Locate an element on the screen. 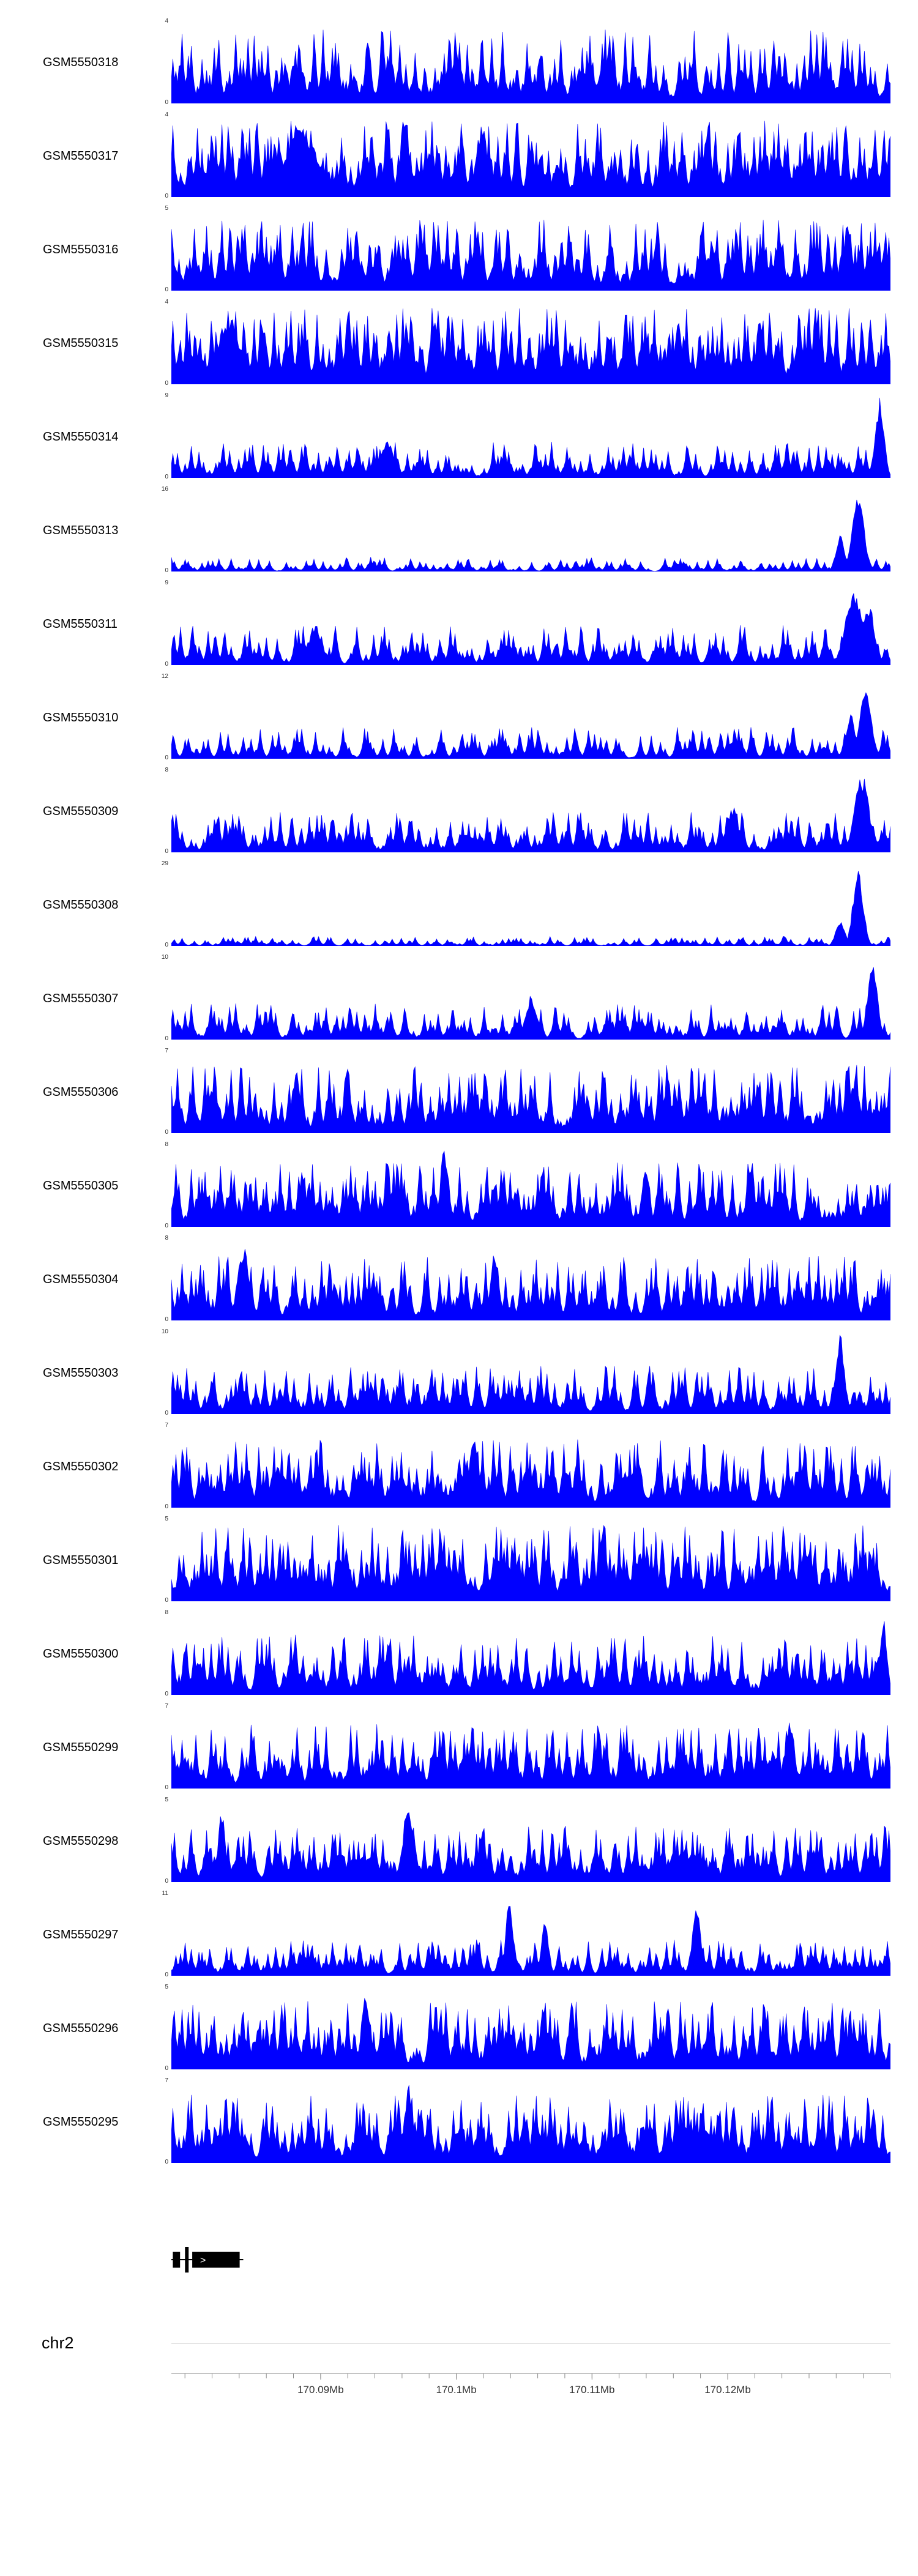  track-y-axis: 29 0 is located at coordinates (163, 904).